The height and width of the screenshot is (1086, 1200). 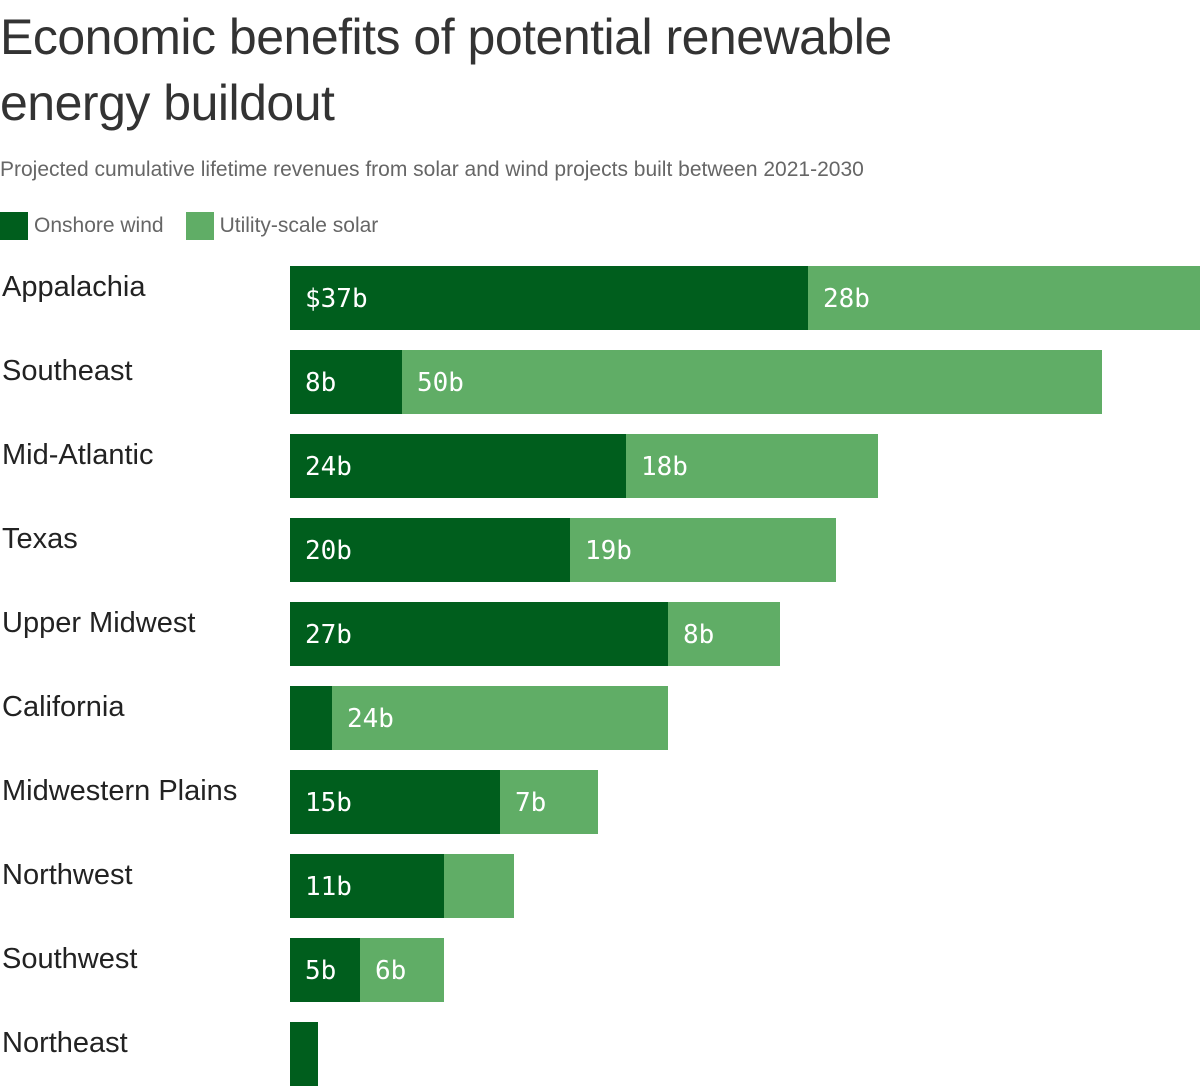 What do you see at coordinates (14, 226) in the screenshot?
I see `legend-swatch-onshore-wind` at bounding box center [14, 226].